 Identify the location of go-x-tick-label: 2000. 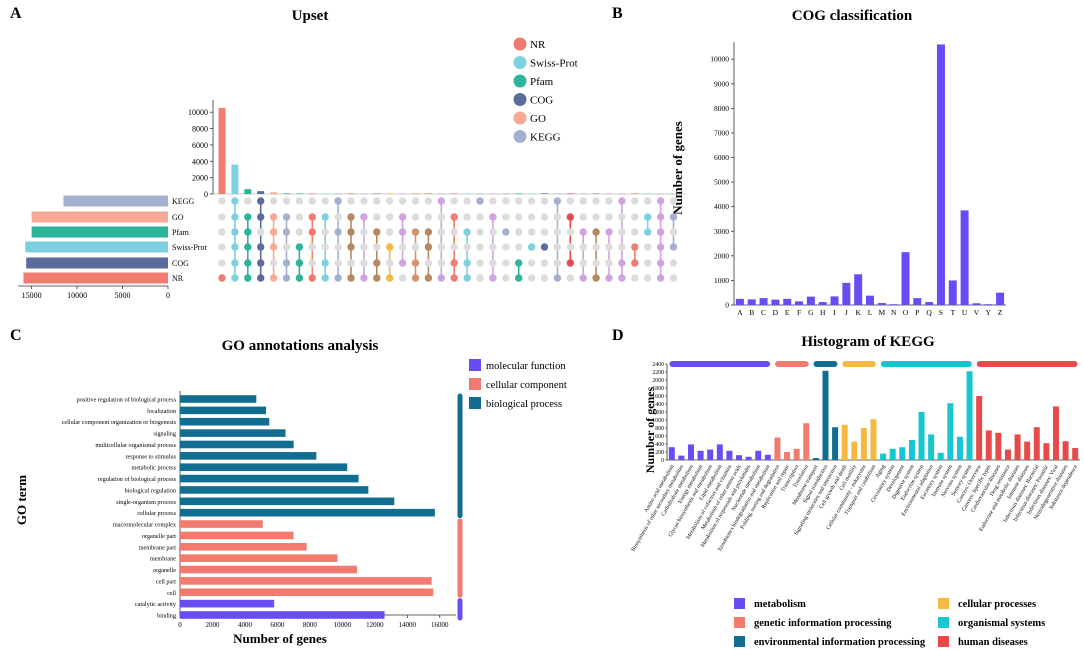
(212, 625).